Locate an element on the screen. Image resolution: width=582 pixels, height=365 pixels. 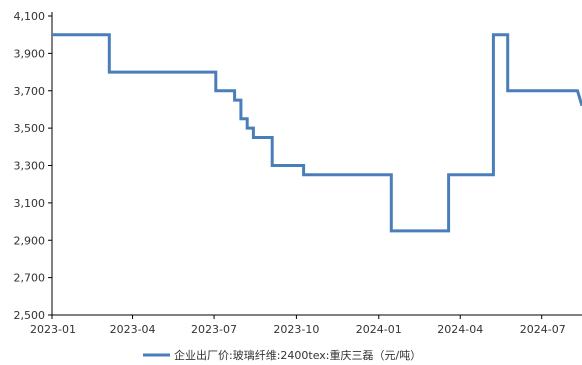
y-tick-label: 2,500 is located at coordinates (30, 315).